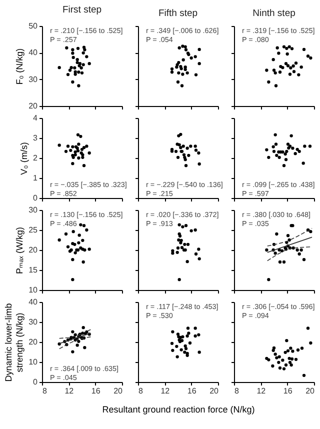 The image size is (320, 429). I want to click on y-axis-title: Pₘₐₓ (W/kg), so click(19, 250).